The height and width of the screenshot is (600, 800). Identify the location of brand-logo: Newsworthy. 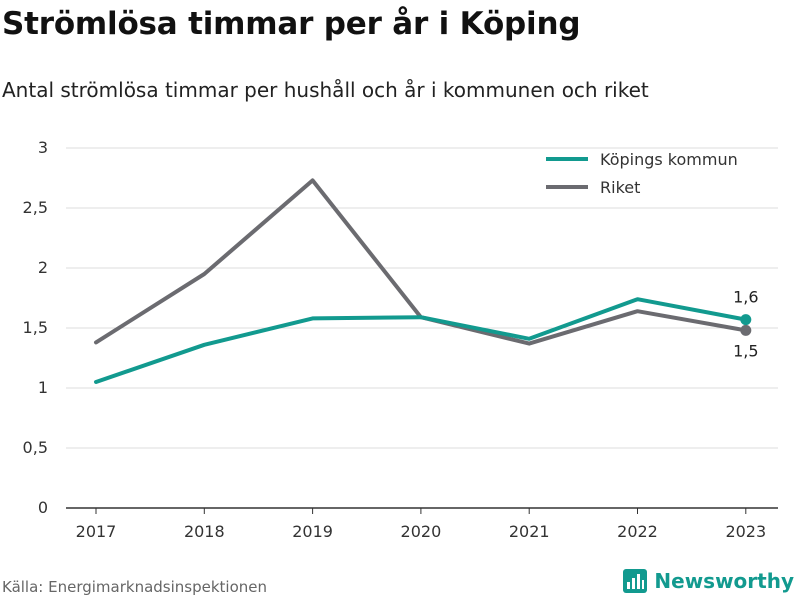
(708, 581).